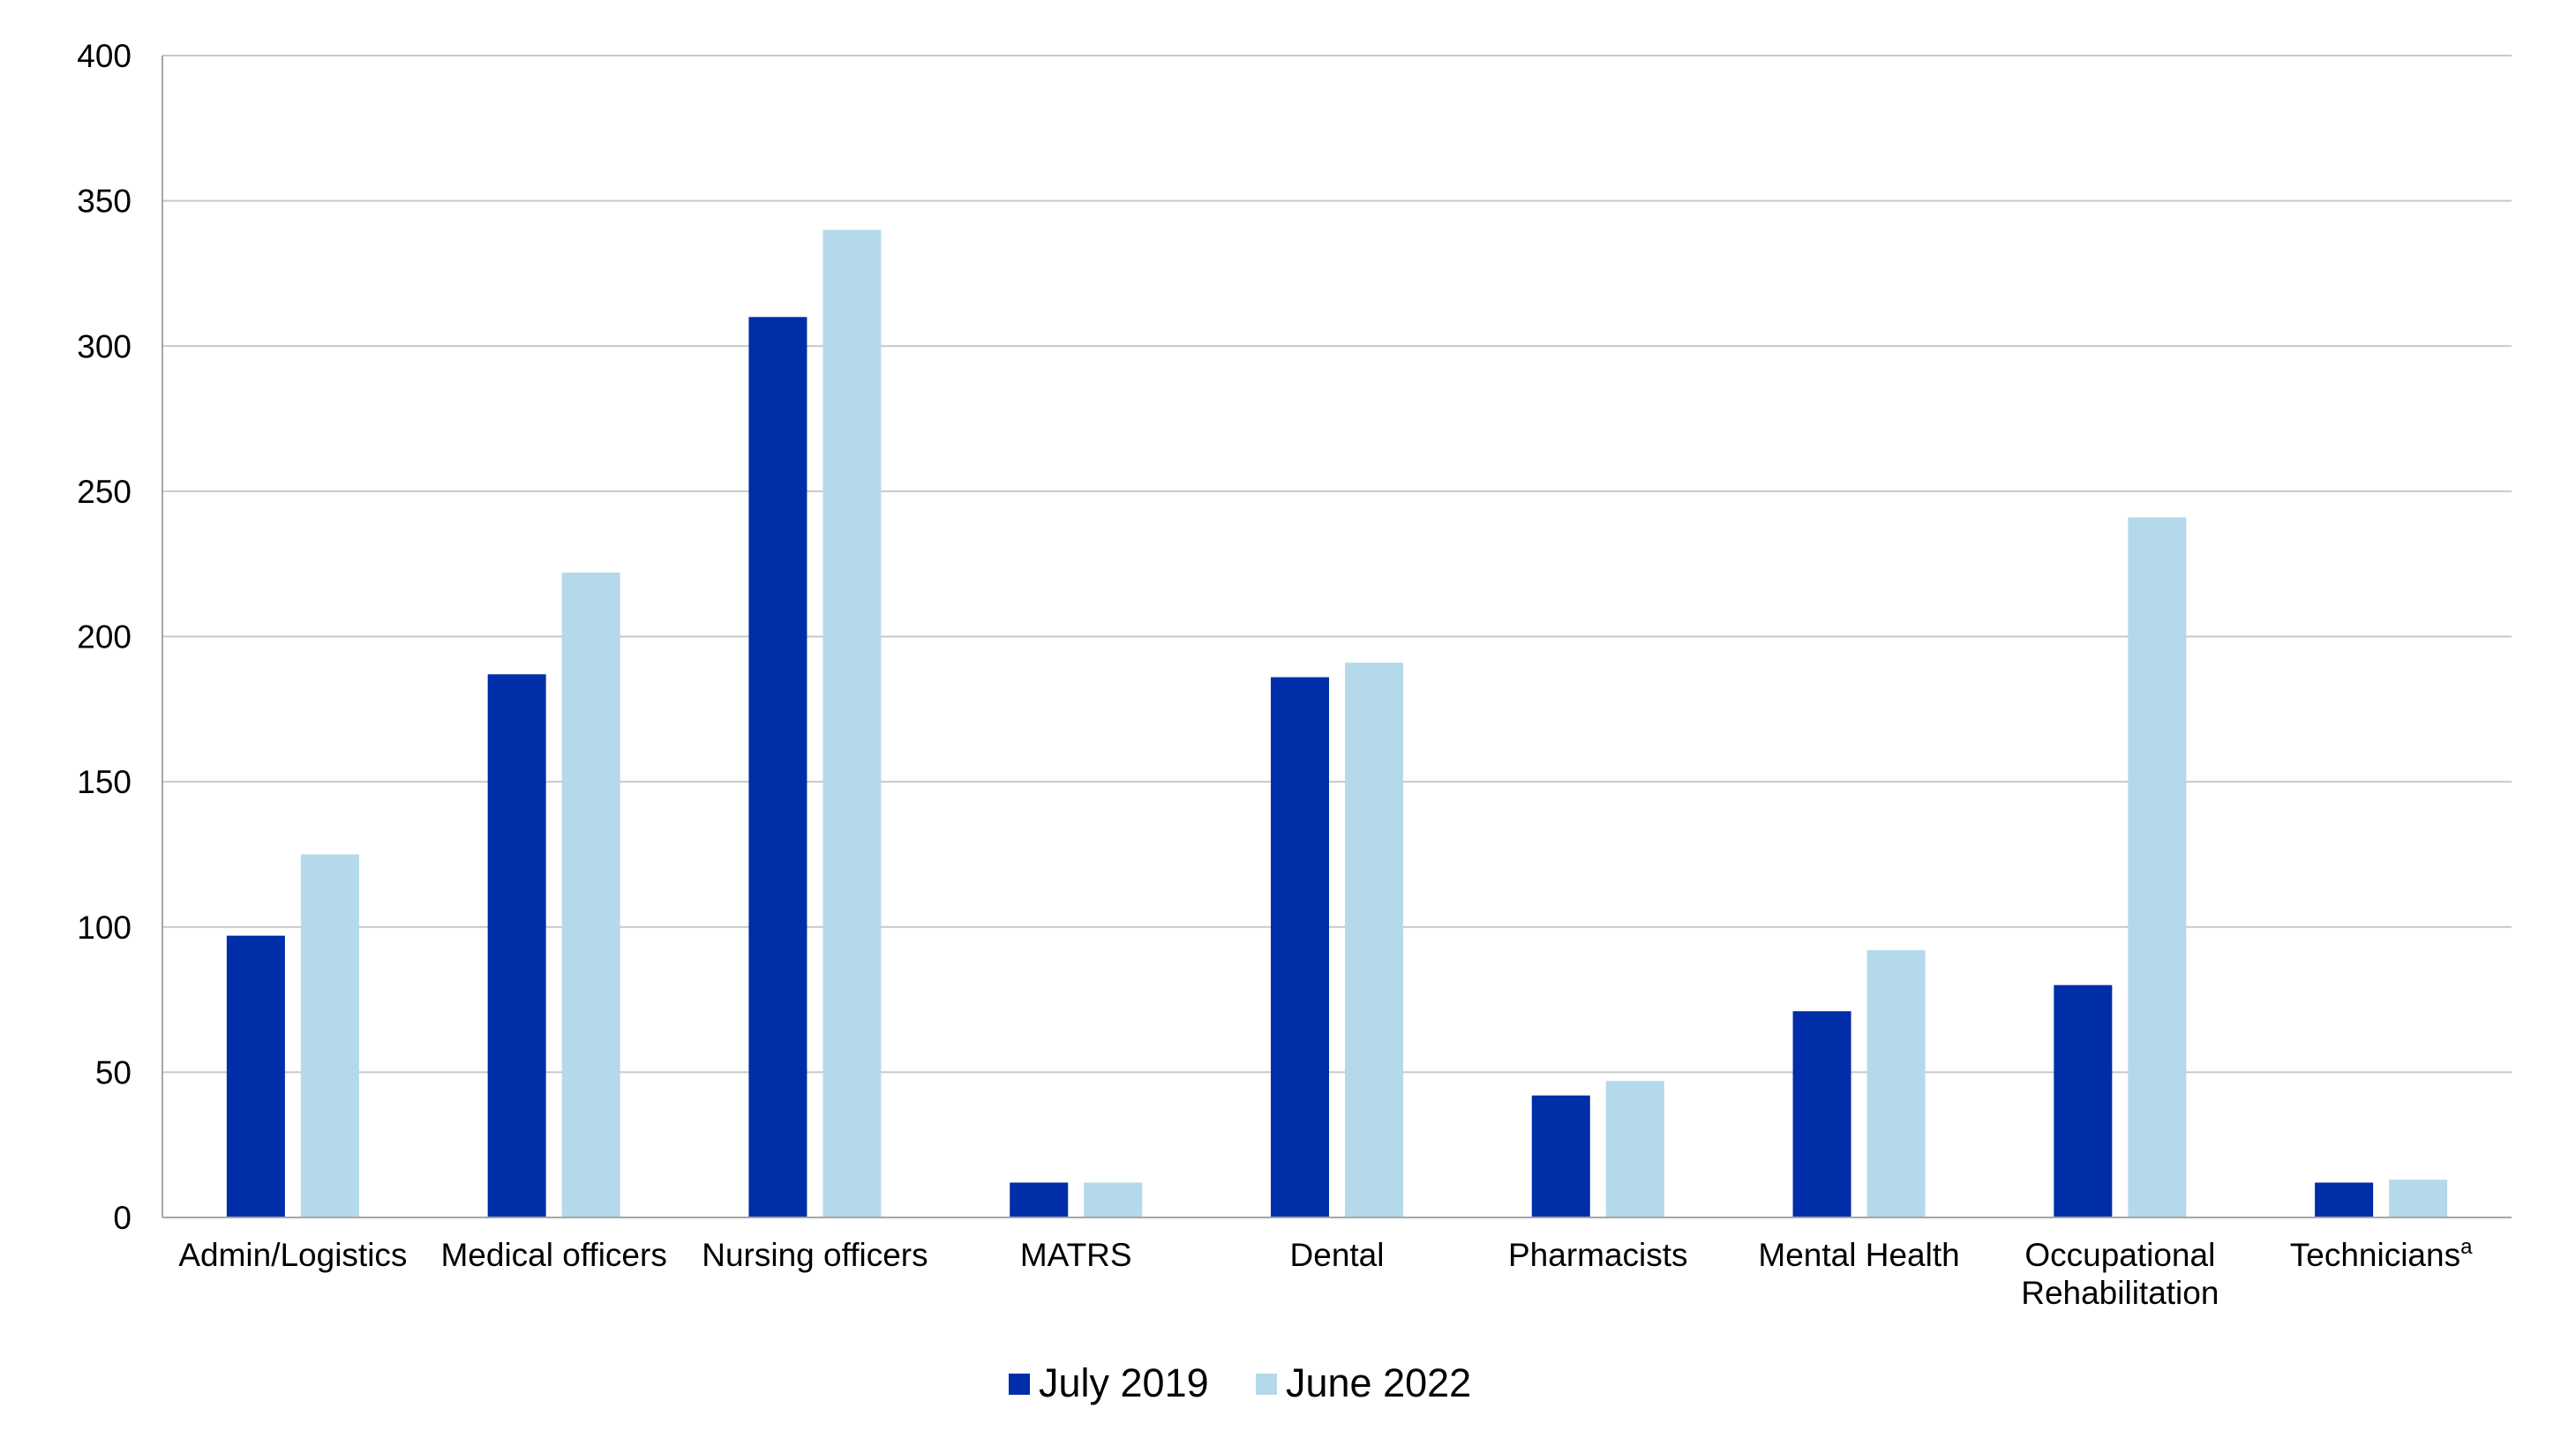 This screenshot has height=1453, width=2576. Describe the element at coordinates (553, 1255) in the screenshot. I see `x-category-label: Medical officers` at that location.